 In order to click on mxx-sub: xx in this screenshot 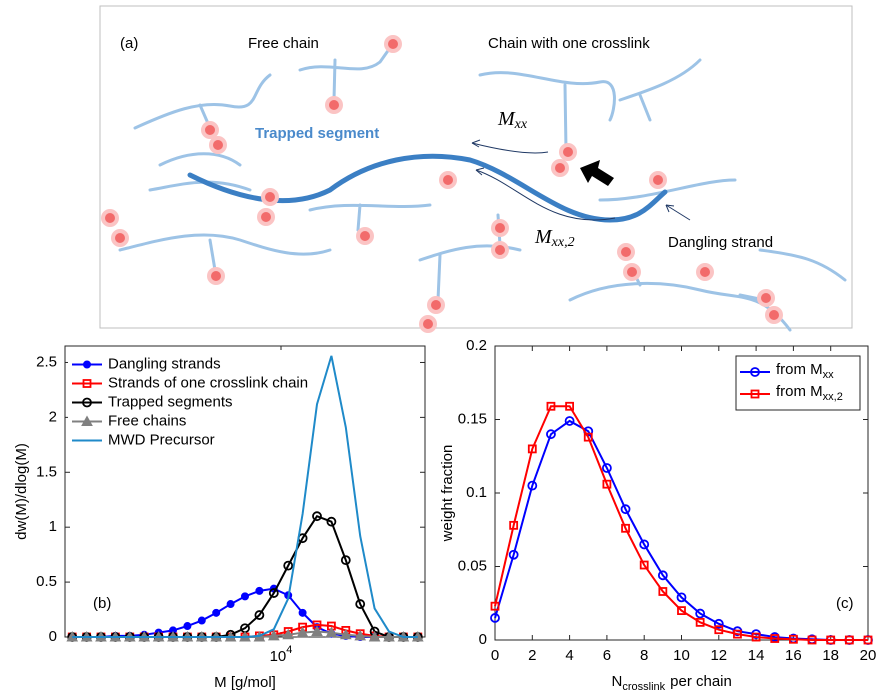, I will do `click(521, 124)`.